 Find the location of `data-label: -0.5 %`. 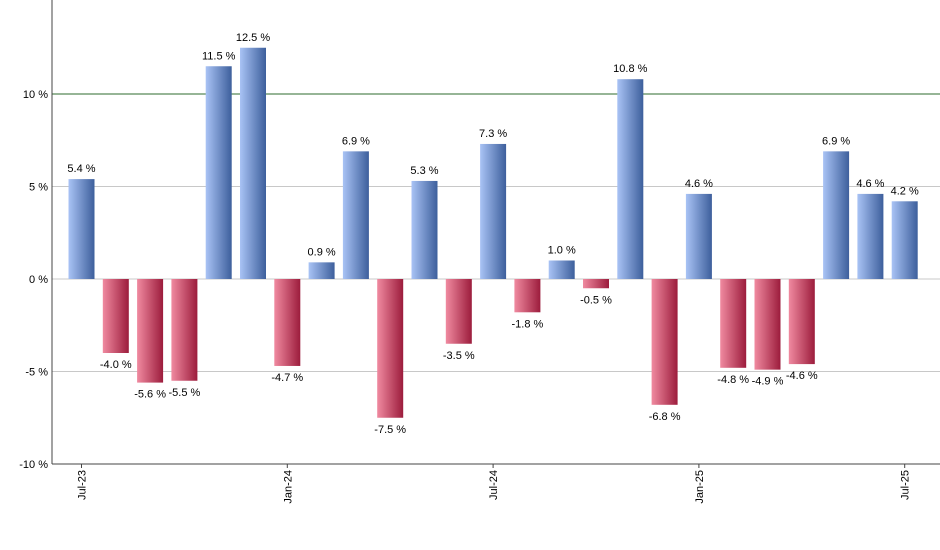

data-label: -0.5 % is located at coordinates (596, 300).